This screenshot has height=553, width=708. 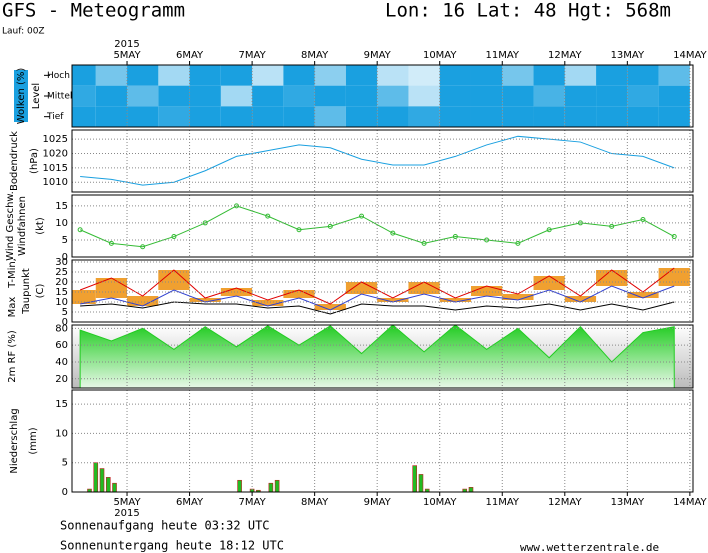 What do you see at coordinates (315, 502) in the screenshot?
I see `x-tick-label: 8MAY` at bounding box center [315, 502].